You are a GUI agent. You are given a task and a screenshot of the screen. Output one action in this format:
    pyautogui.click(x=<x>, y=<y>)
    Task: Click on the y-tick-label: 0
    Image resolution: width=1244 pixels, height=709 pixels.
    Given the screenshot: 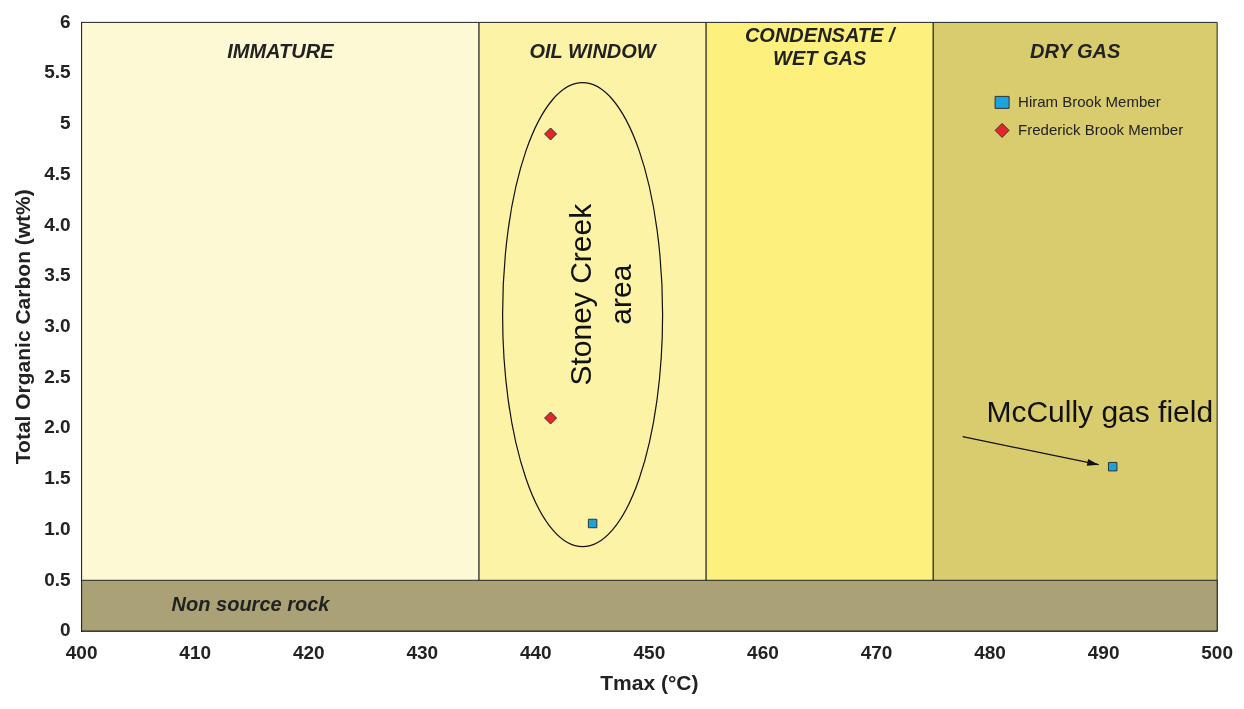 What is the action you would take?
    pyautogui.click(x=65, y=630)
    